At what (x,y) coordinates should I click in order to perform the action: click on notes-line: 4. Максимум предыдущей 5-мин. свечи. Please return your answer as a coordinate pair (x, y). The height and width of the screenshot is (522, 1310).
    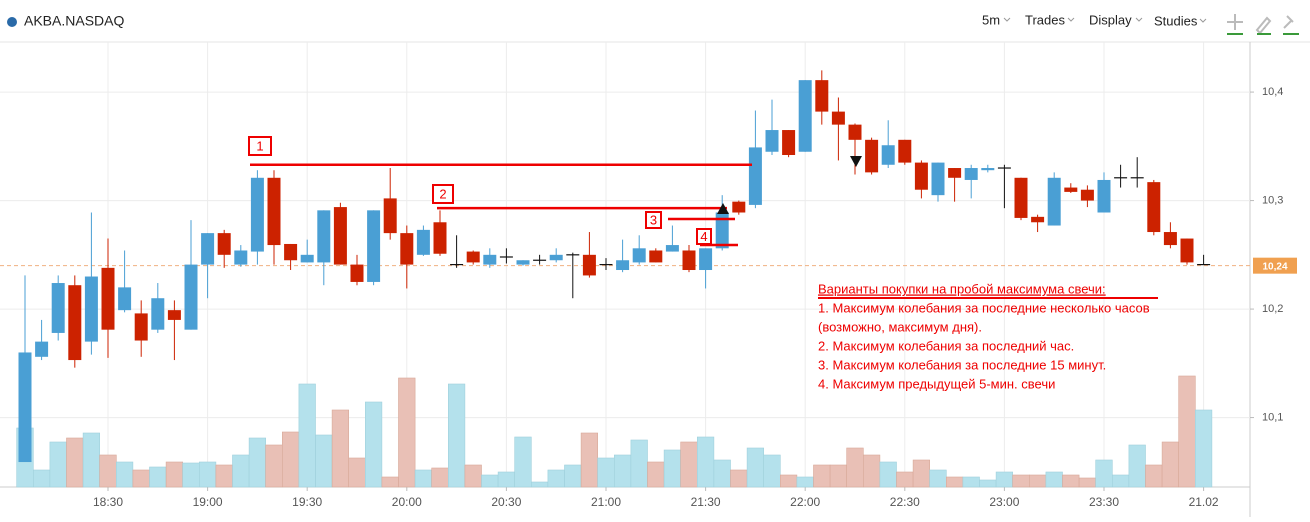
    Looking at the image, I should click on (936, 383).